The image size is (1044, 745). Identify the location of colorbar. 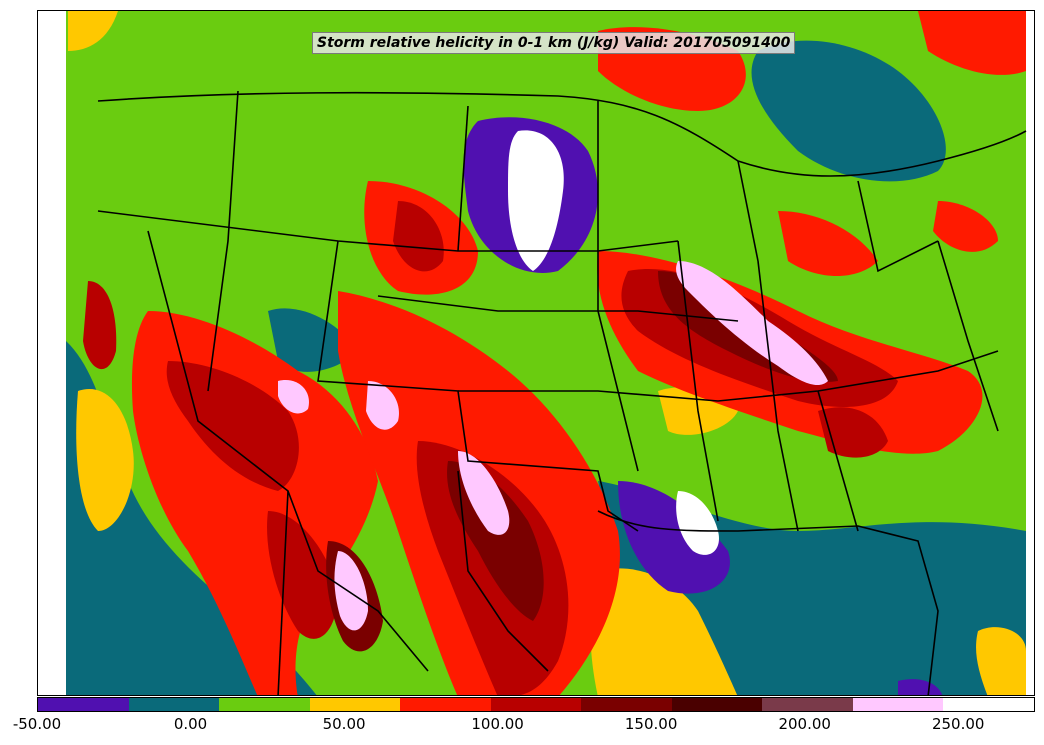
(536, 704).